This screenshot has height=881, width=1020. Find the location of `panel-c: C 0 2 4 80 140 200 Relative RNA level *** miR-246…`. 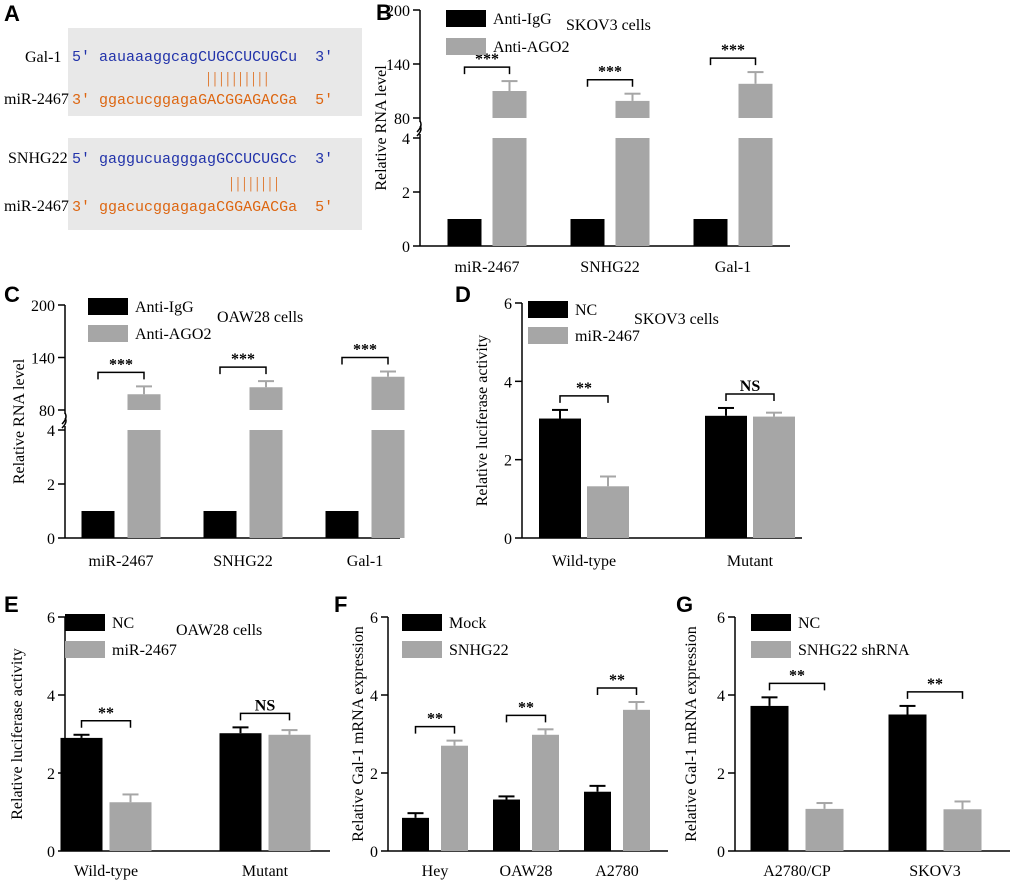

panel-c: C 0 2 4 80 140 200 Relative RNA level *** miR-246… is located at coordinates (204, 426).